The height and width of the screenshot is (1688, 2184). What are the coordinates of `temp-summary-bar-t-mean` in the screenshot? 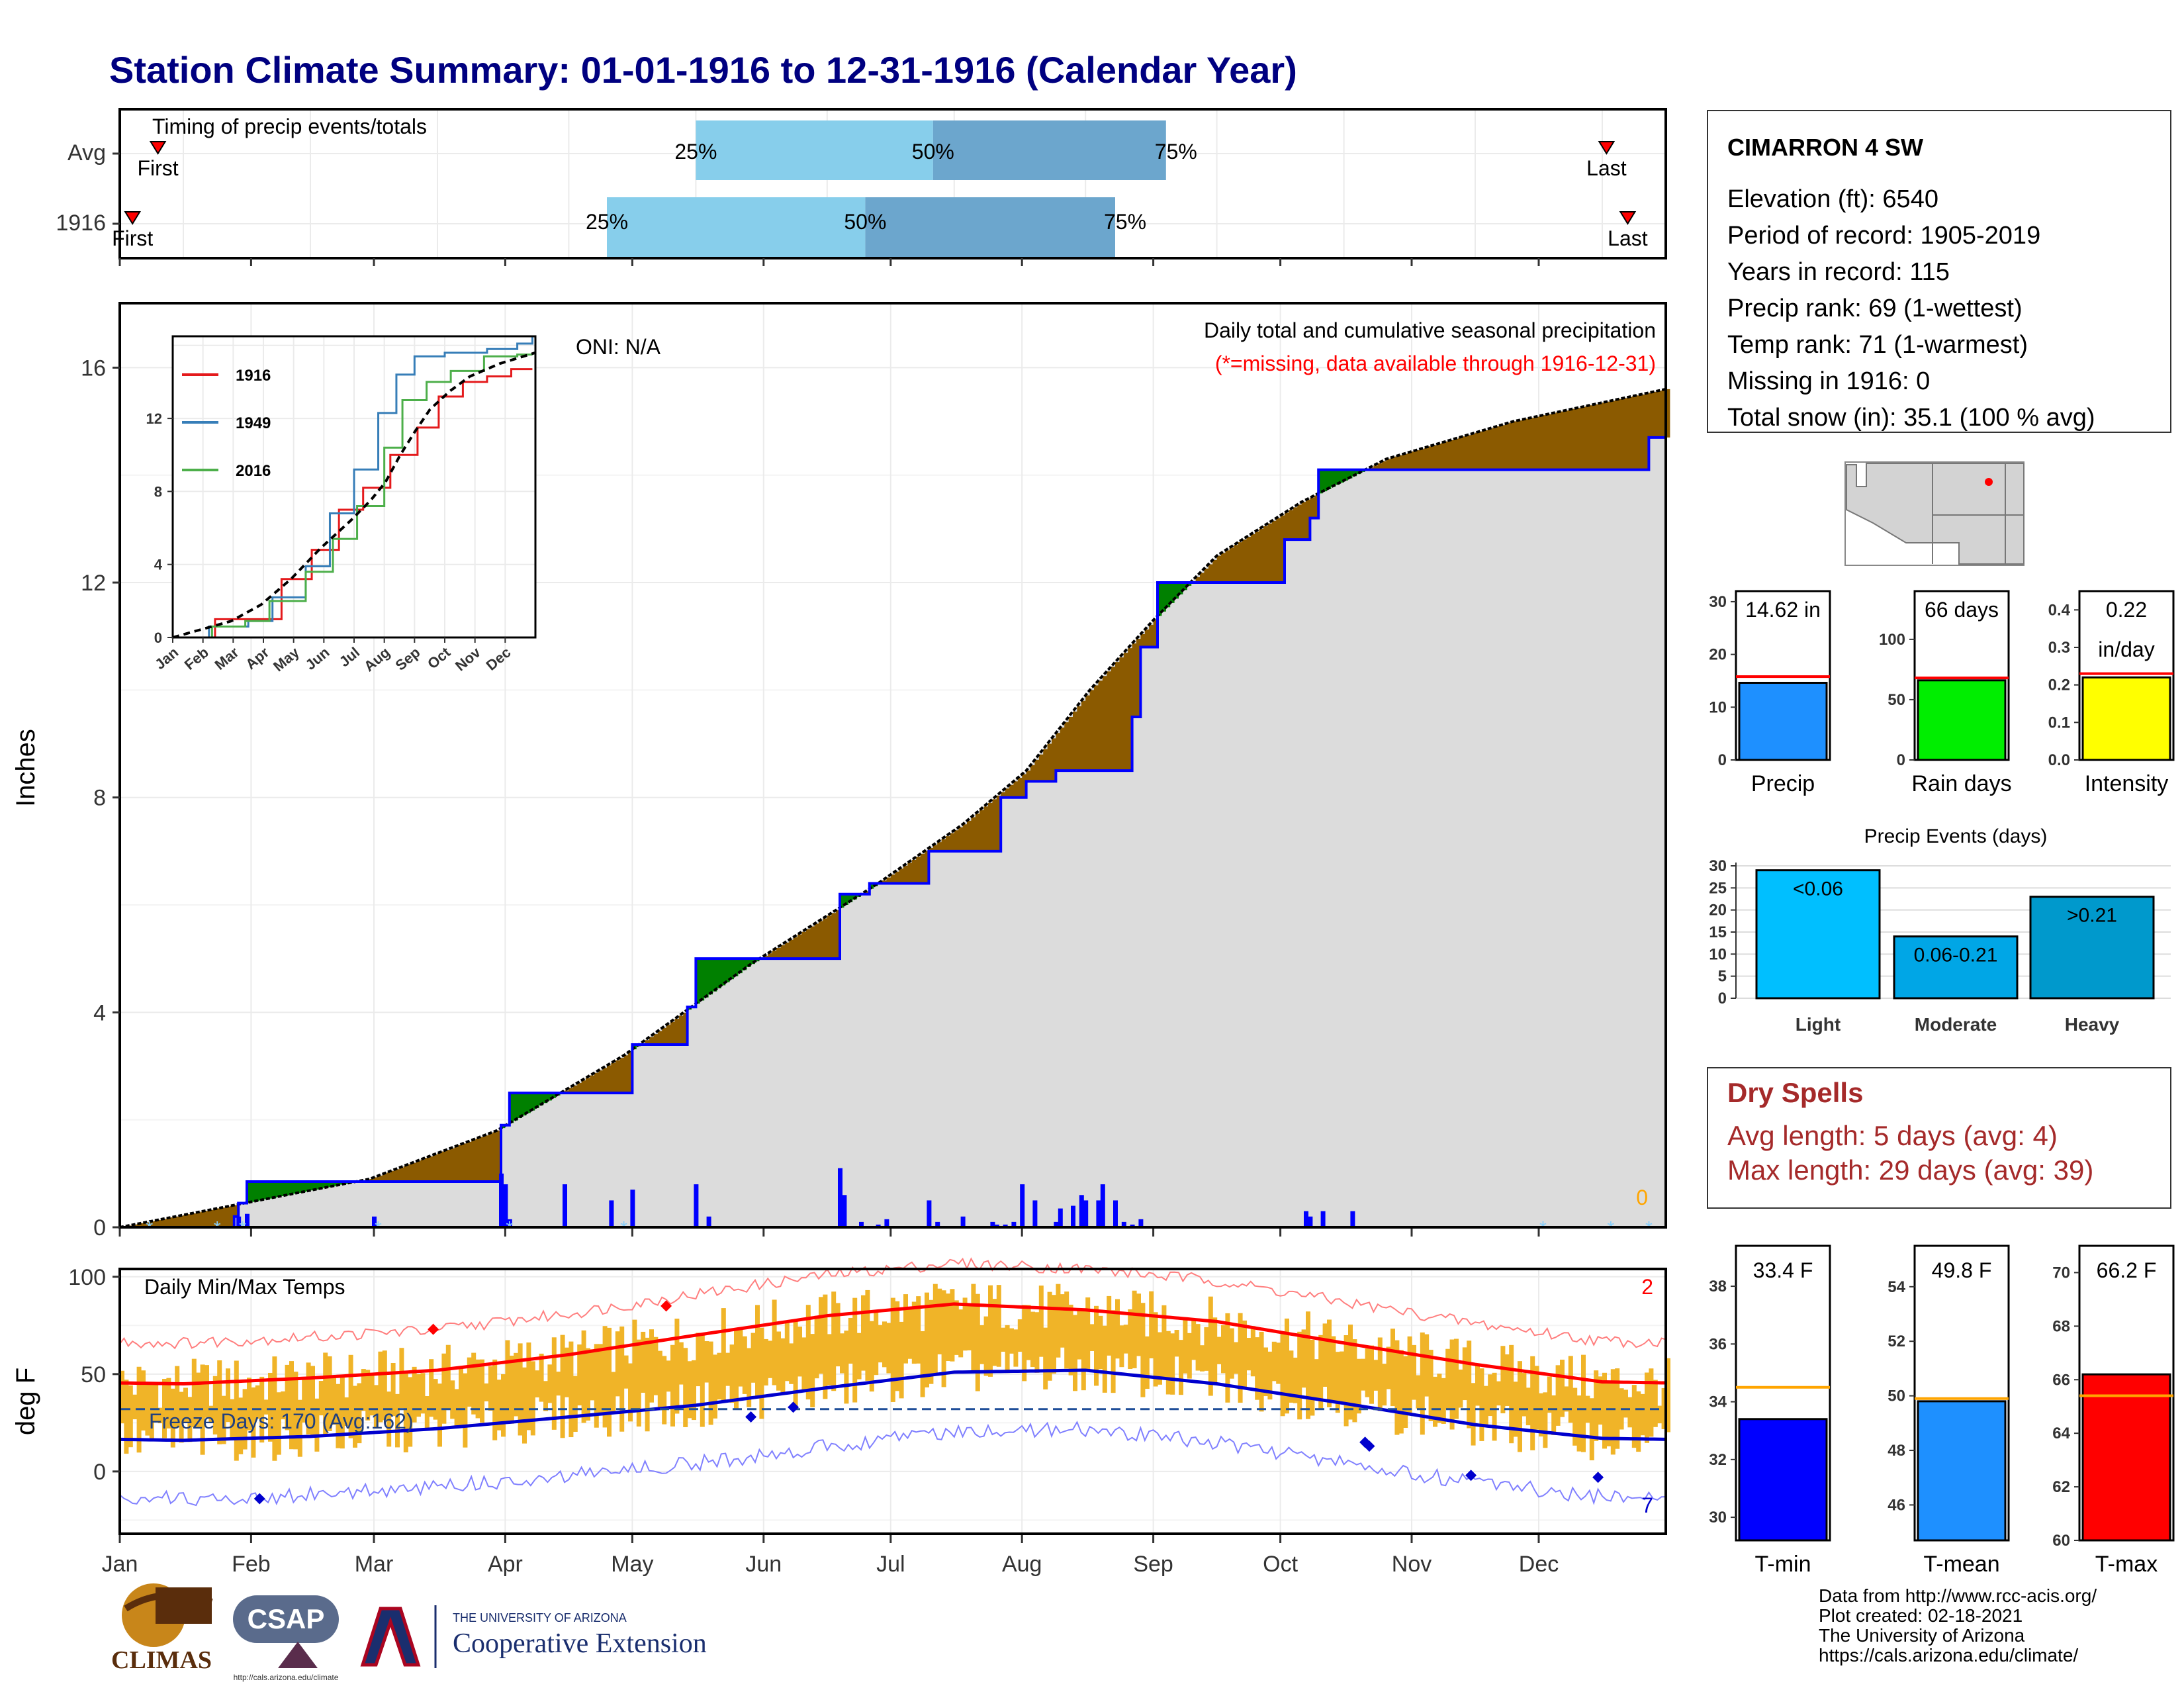 It's located at (1962, 1471).